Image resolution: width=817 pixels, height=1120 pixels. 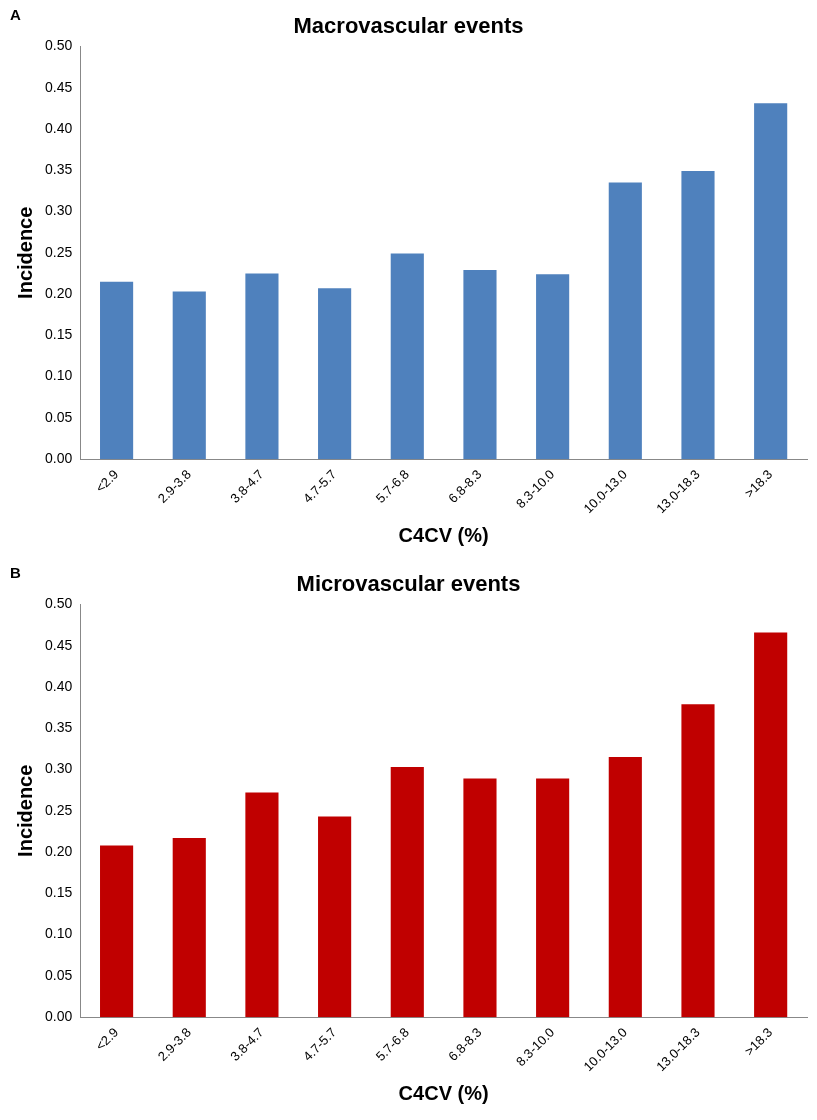 I want to click on chart-title: Macrovascular events, so click(x=408, y=26).